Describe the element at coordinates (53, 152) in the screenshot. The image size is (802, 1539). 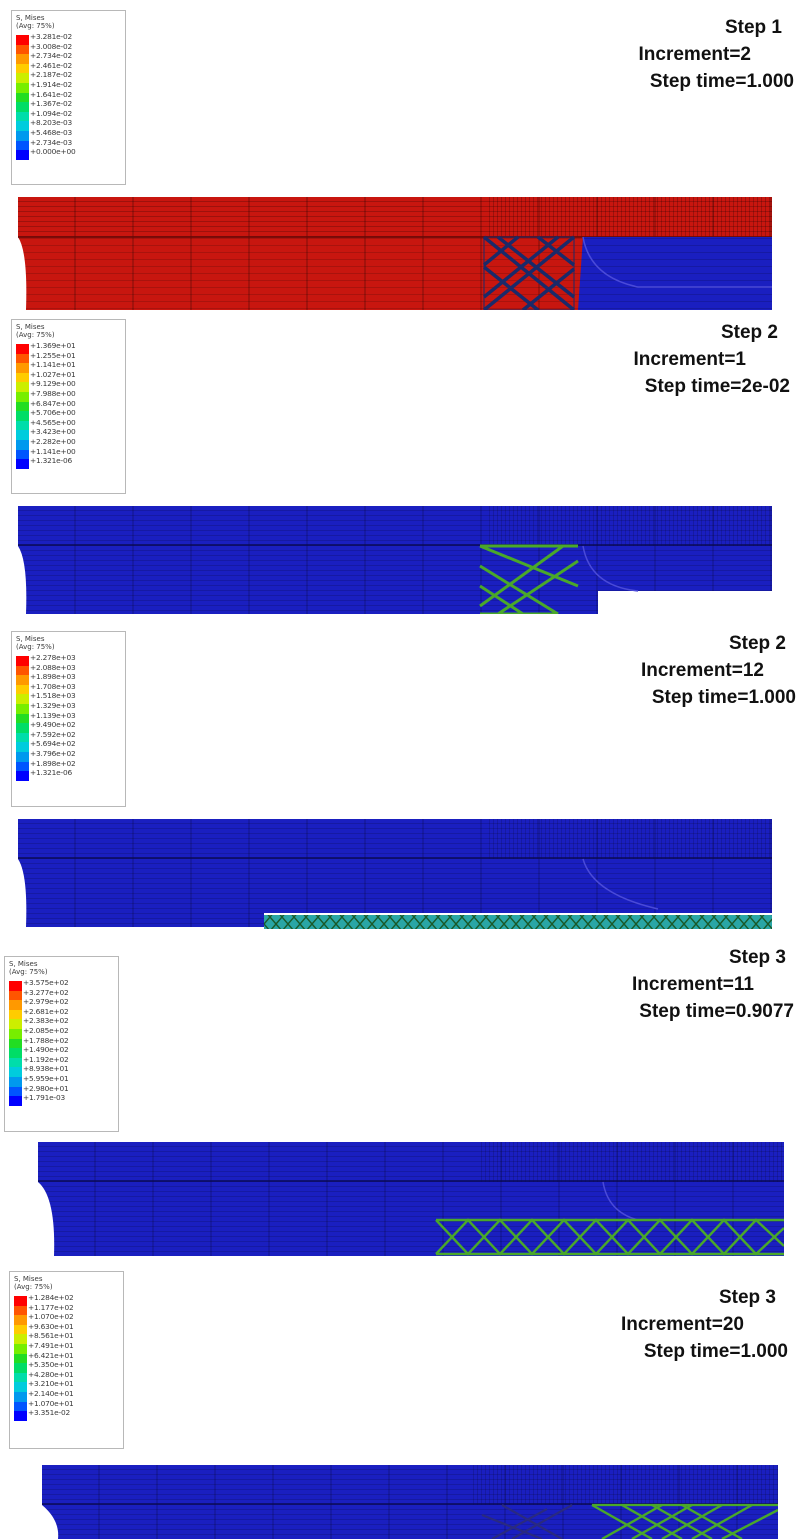
I see `legend-value: +0.000e+00` at that location.